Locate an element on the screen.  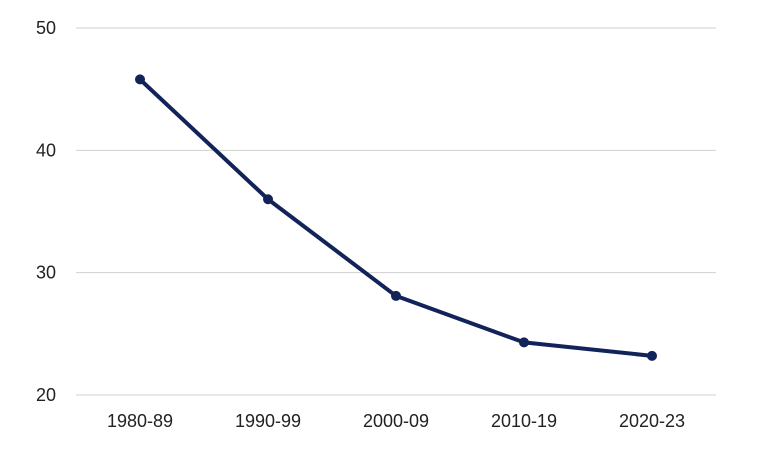
y-tick-label: 20 is located at coordinates (46, 395).